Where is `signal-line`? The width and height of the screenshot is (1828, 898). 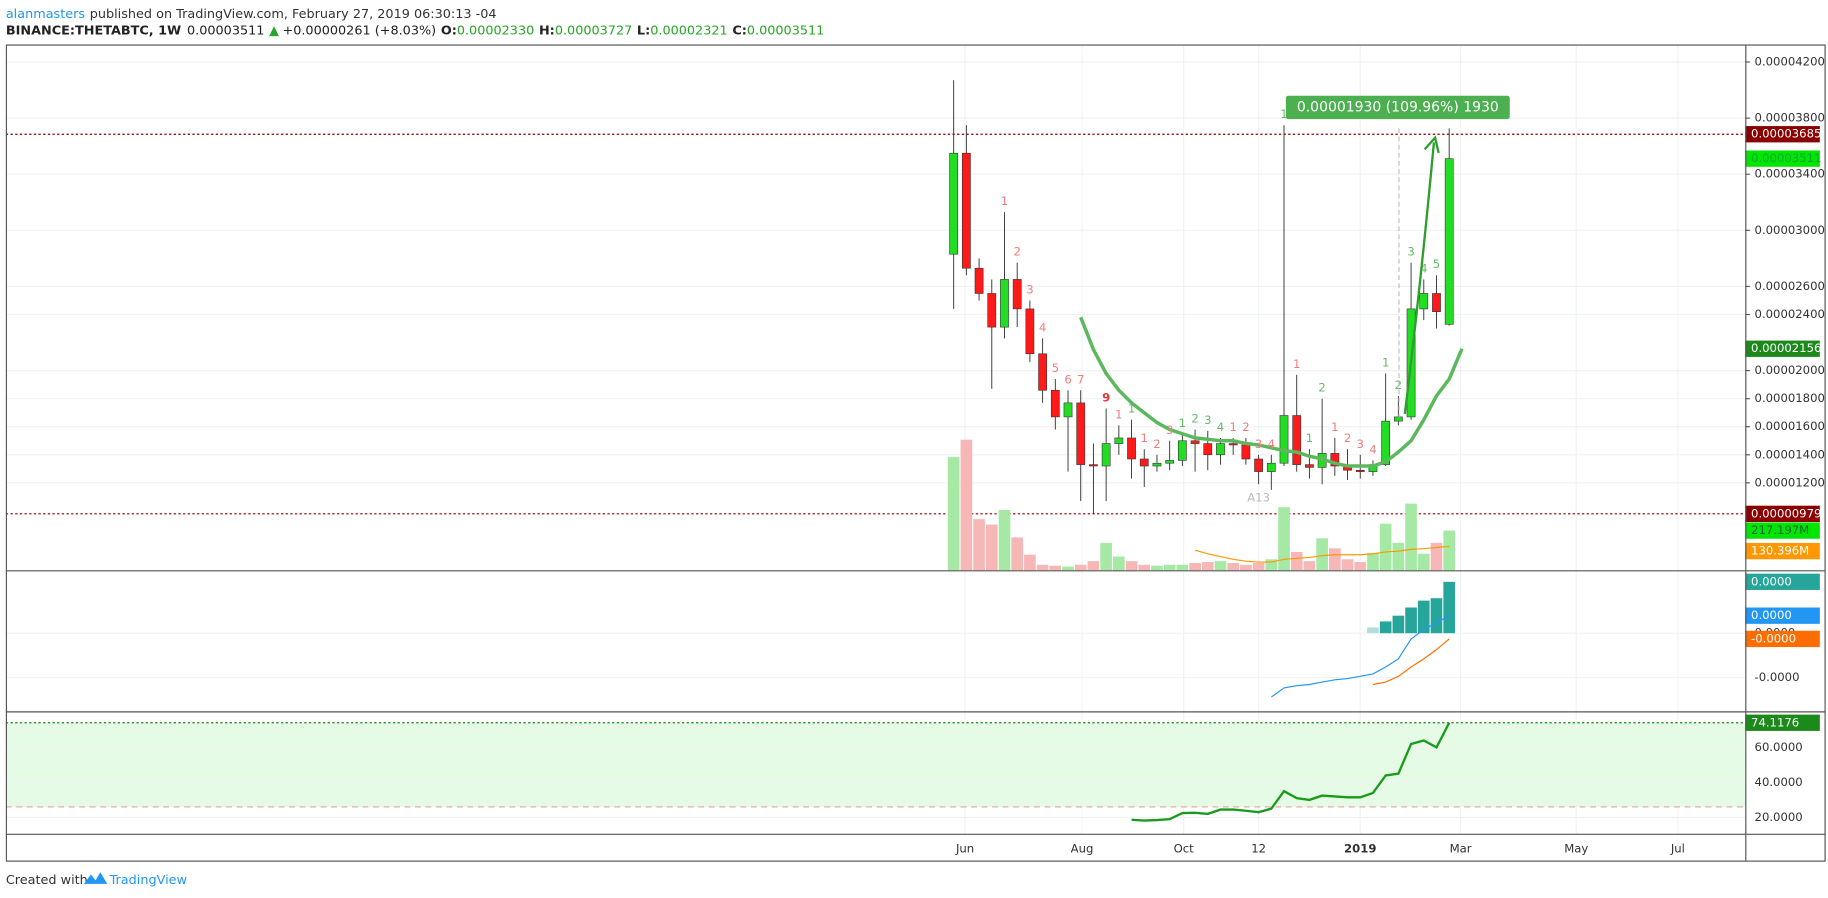 signal-line is located at coordinates (1411, 662).